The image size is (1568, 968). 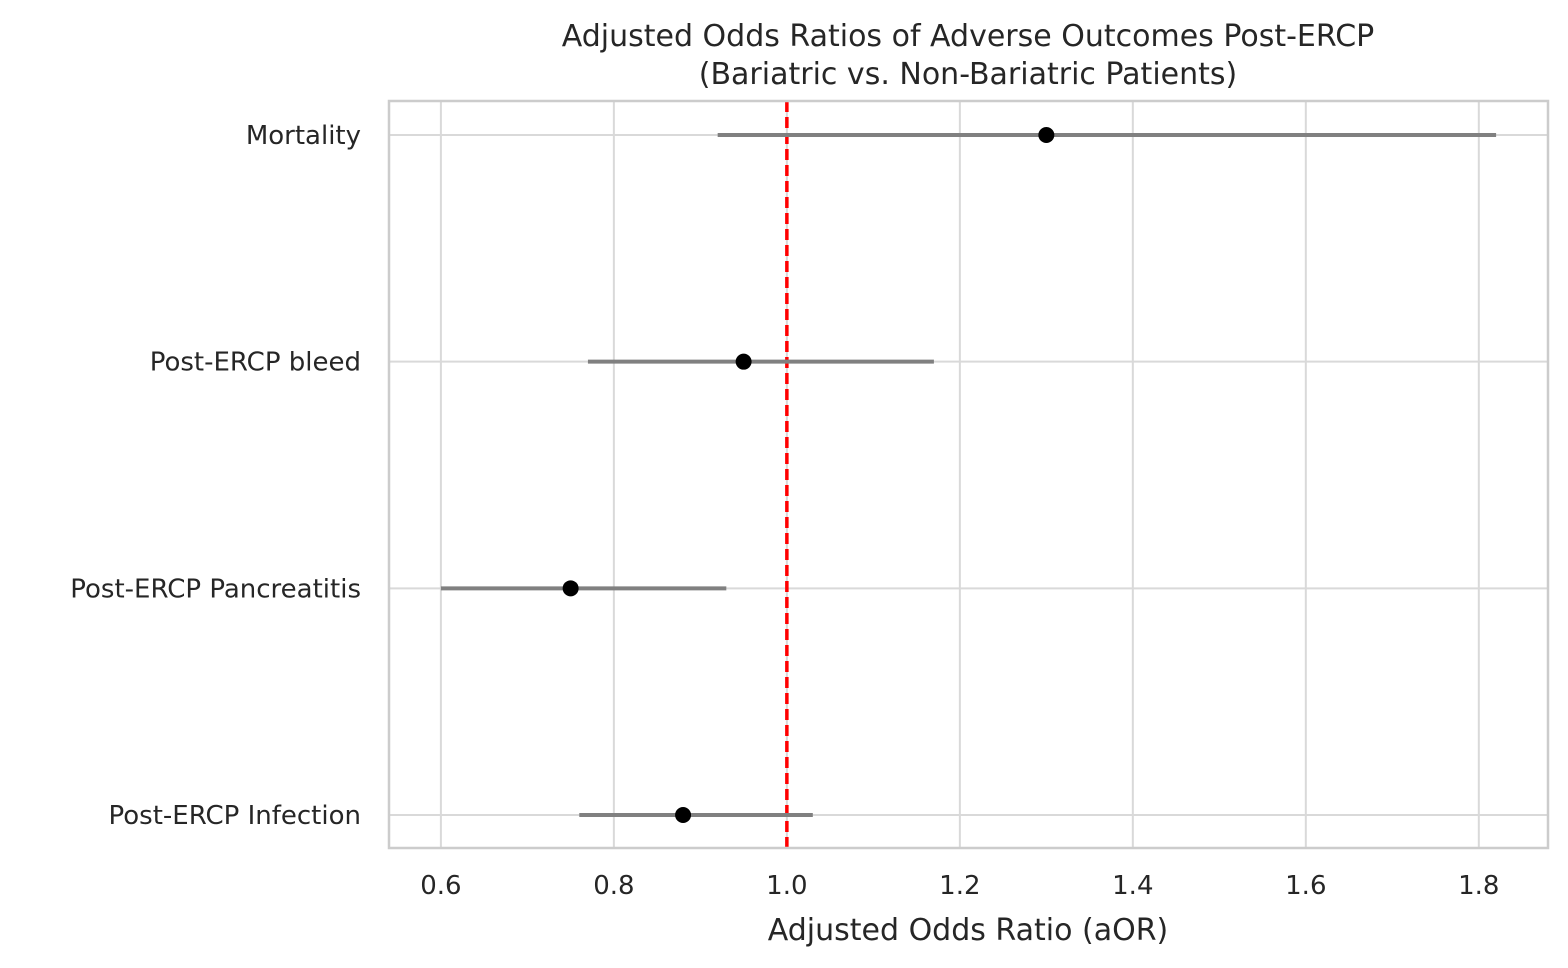 I want to click on x-tick-label: 1.8, so click(x=1478, y=886).